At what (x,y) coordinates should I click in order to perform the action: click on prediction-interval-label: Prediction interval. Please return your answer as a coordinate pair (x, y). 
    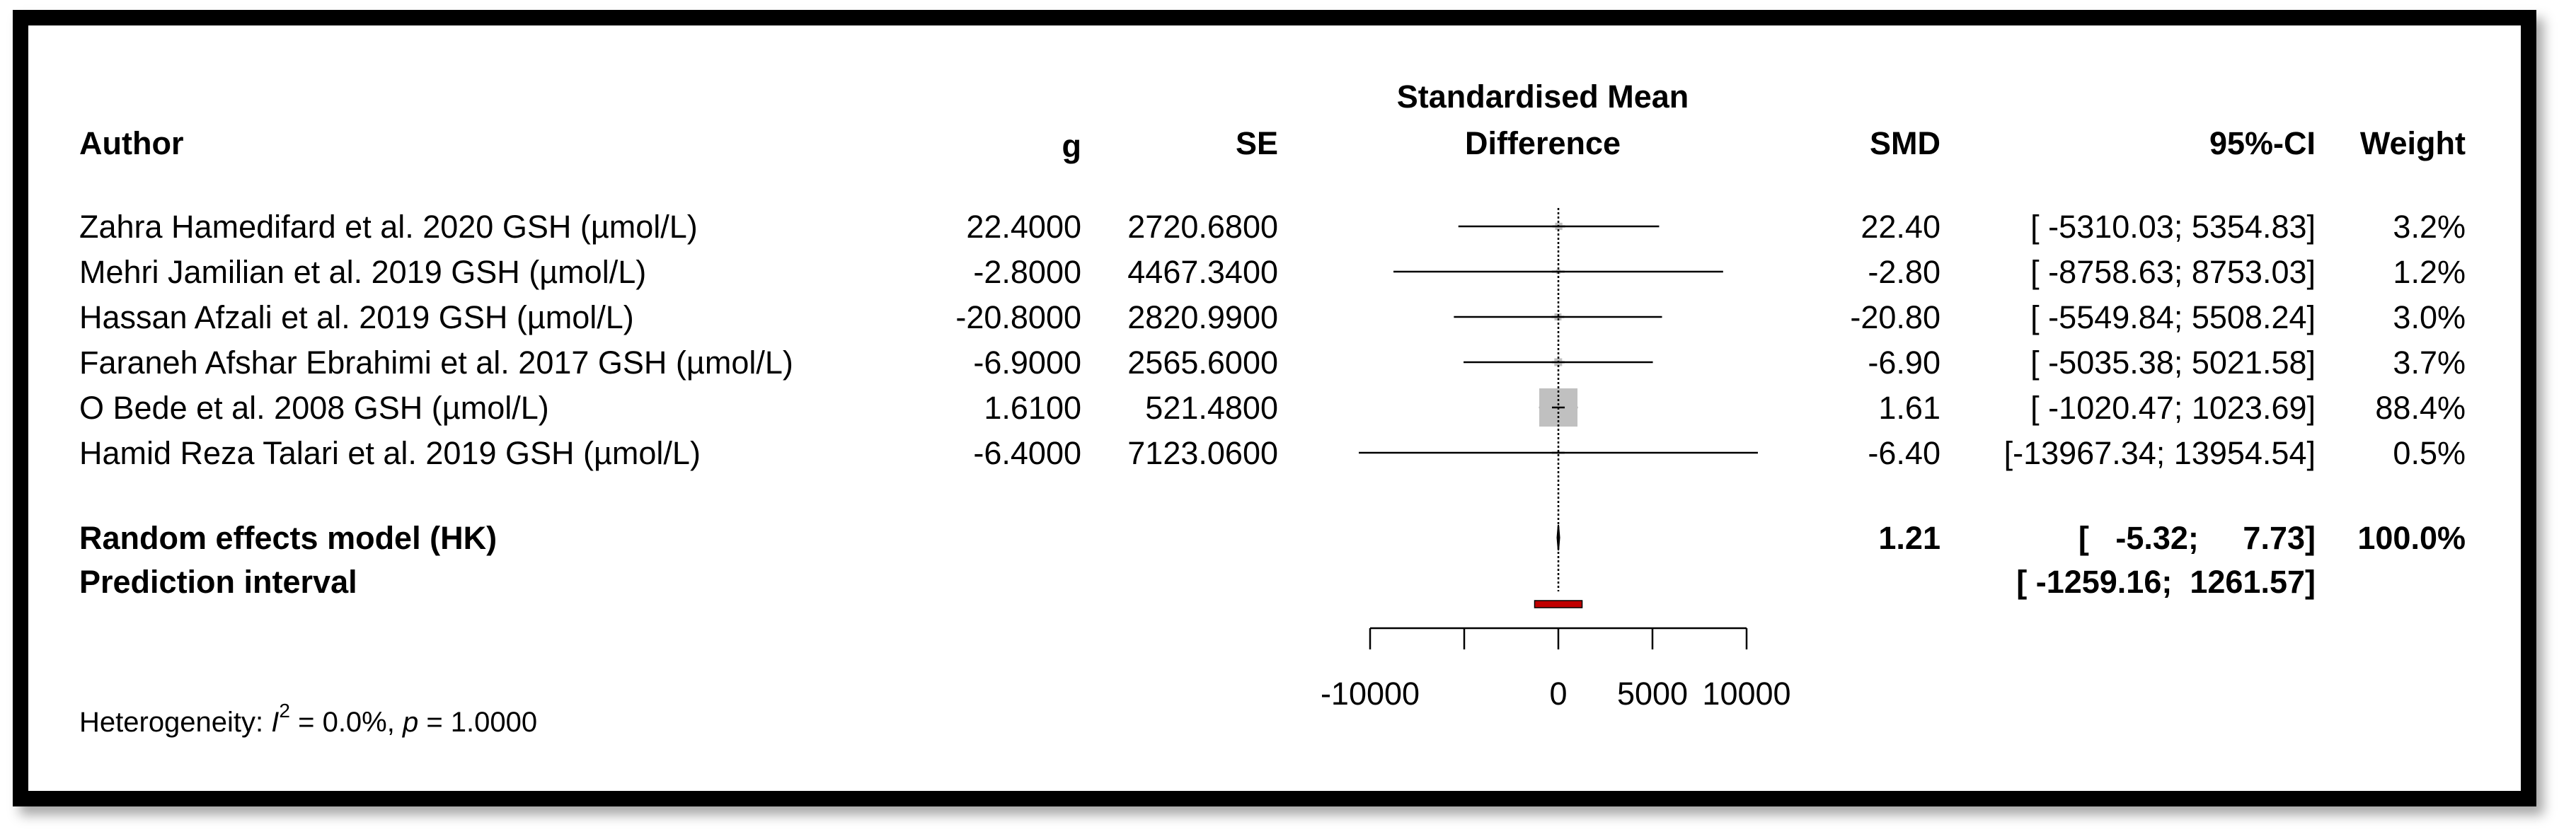
    Looking at the image, I should click on (218, 582).